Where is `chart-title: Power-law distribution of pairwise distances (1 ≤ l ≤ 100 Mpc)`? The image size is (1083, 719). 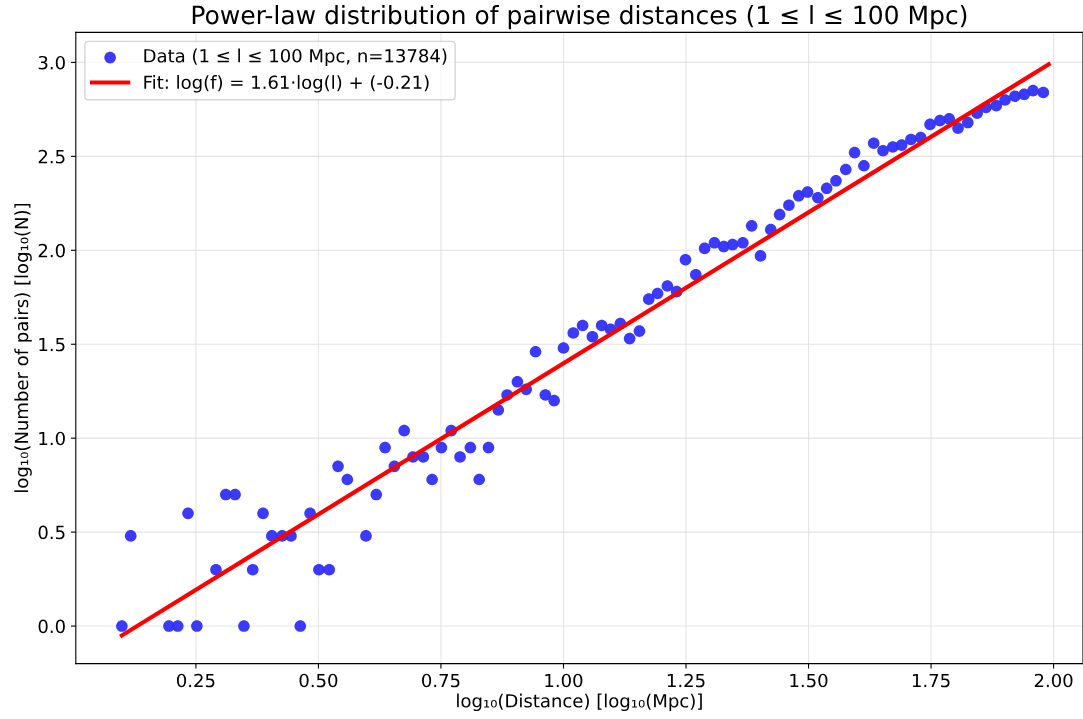
chart-title: Power-law distribution of pairwise distances (1 ≤ l ≤ 100 Mpc) is located at coordinates (579, 17).